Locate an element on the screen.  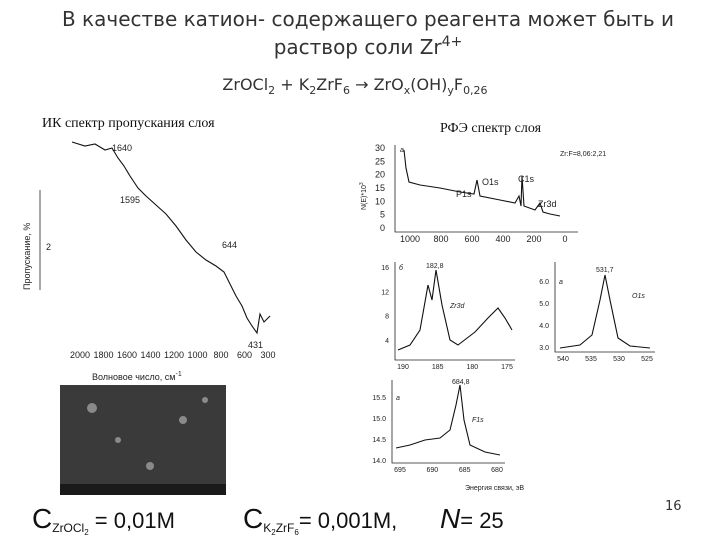
formula-text: = 0,01M is located at coordinates (132, 520).